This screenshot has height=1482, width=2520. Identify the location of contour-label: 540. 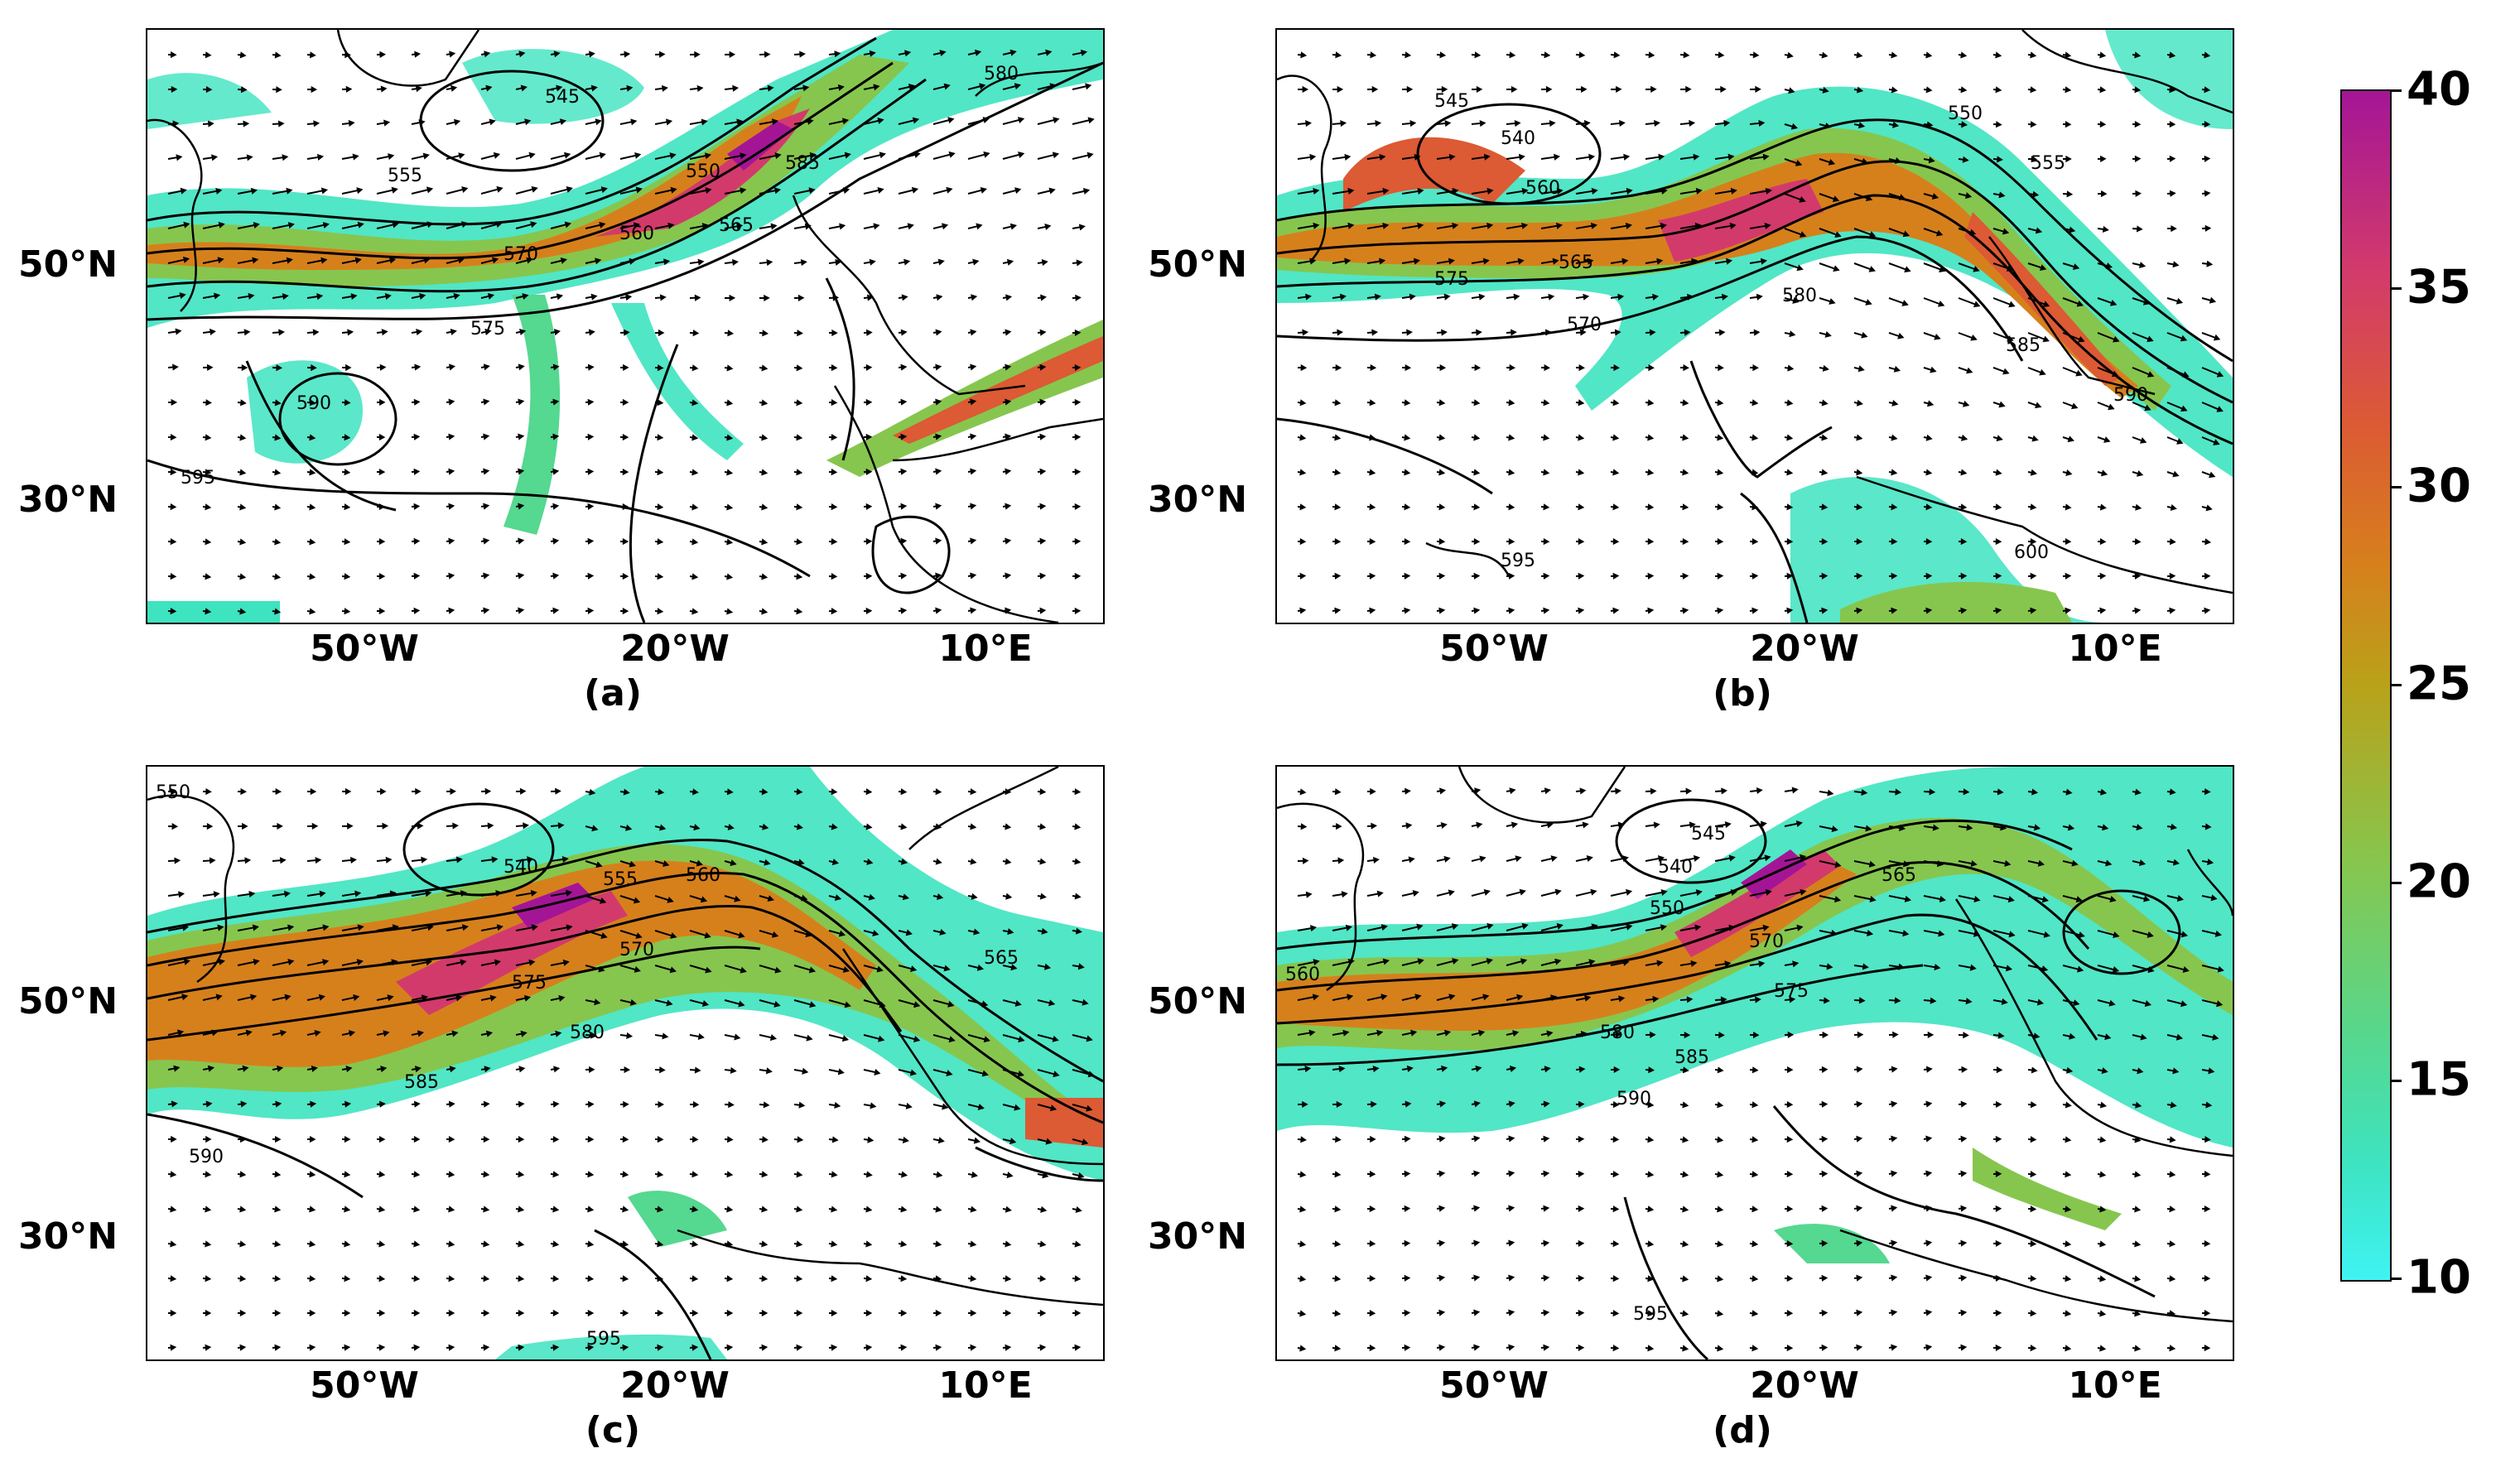
(1518, 138).